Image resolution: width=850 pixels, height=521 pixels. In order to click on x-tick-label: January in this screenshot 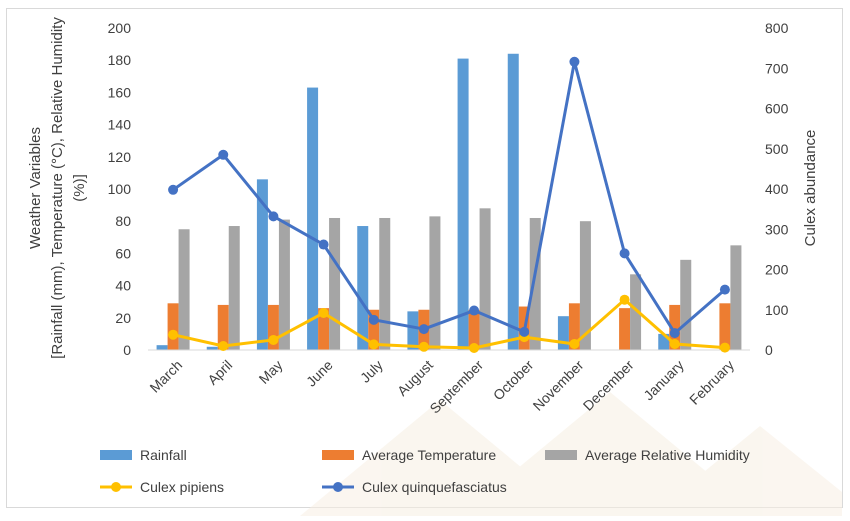, I will do `click(663, 380)`.